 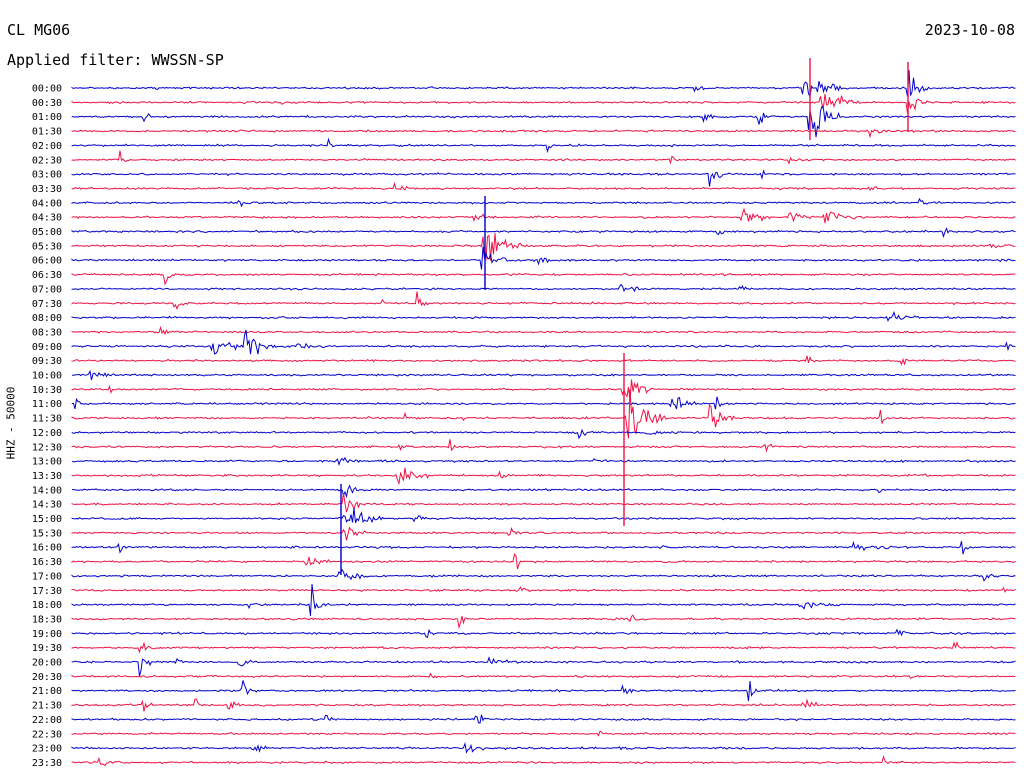 I want to click on row-time-label: 05:30, so click(x=47, y=246).